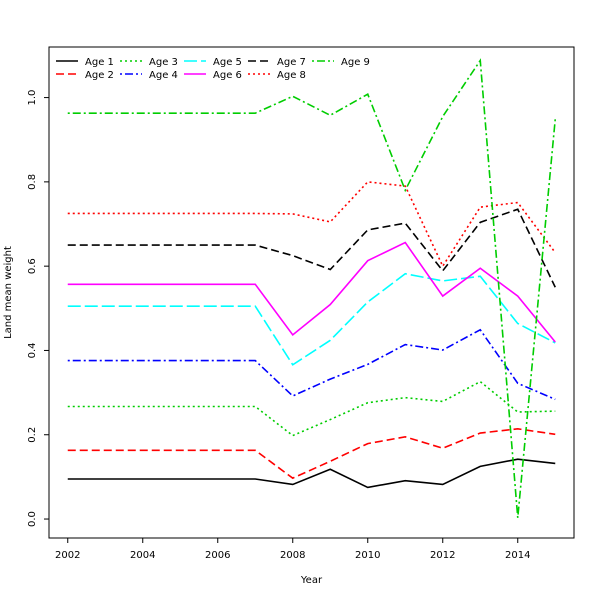 The height and width of the screenshot is (600, 600). What do you see at coordinates (291, 75) in the screenshot?
I see `legend-label: Age 8` at bounding box center [291, 75].